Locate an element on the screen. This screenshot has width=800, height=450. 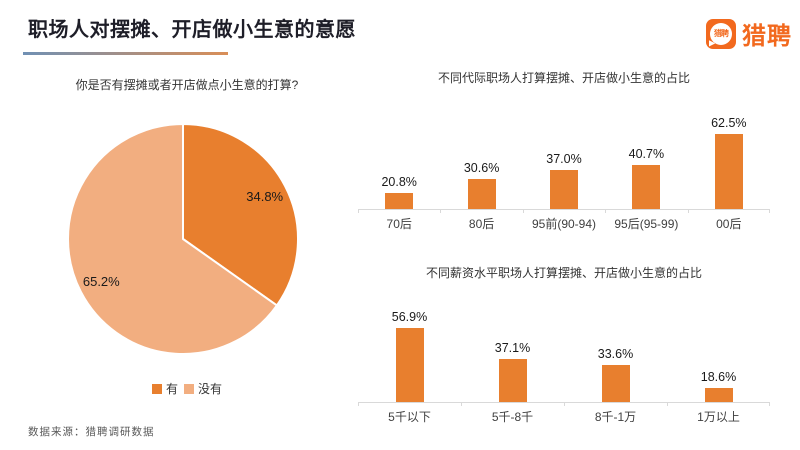
legend-item-没有: 没有 is located at coordinates (203, 388).